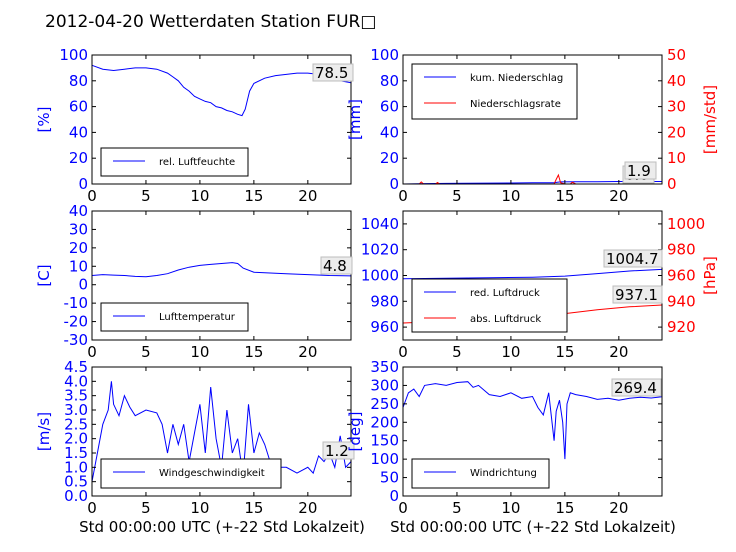  Describe the element at coordinates (76, 322) in the screenshot. I see `y-tick-label: -20` at that location.